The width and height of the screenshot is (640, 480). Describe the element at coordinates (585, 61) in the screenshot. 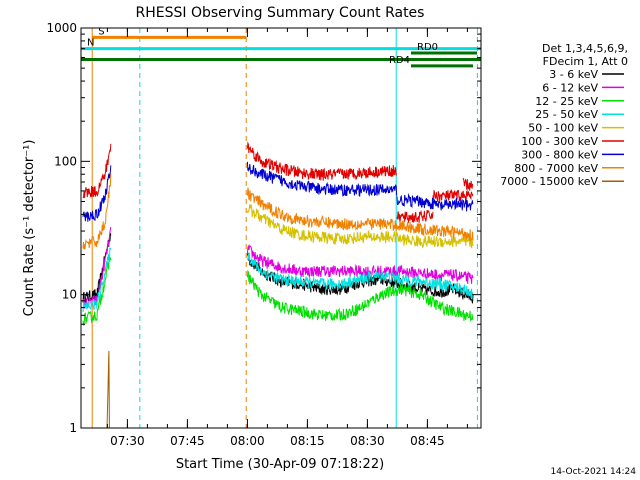

I see `legend-header-1: FDecim 1, Att 0` at that location.